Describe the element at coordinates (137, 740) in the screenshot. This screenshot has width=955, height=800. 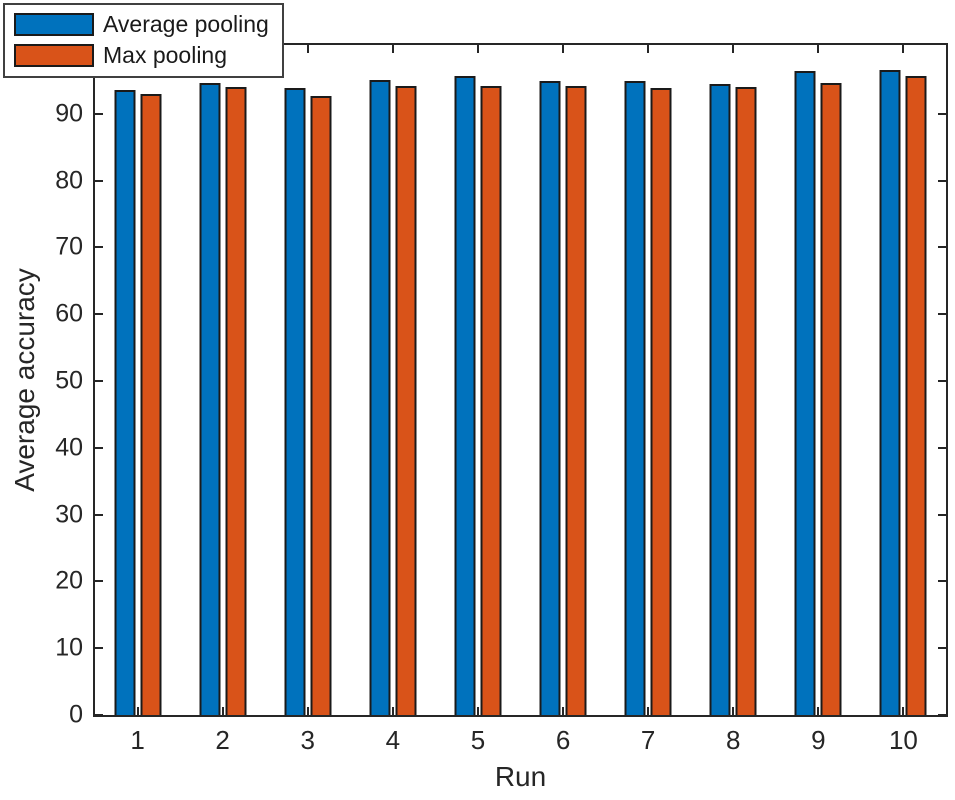
I see `x-tick-label: 1` at that location.